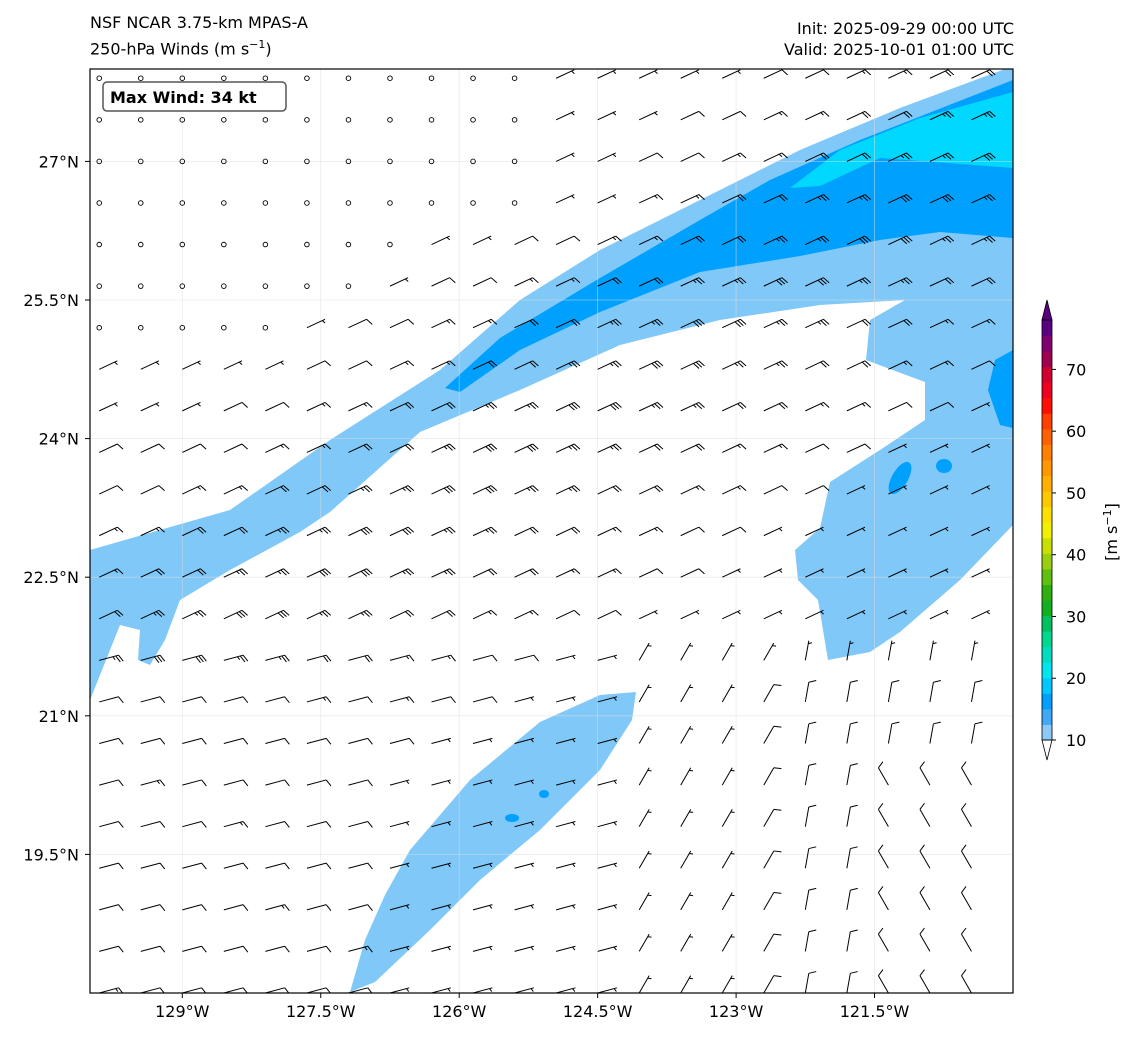 Image resolution: width=1137 pixels, height=1037 pixels. Describe the element at coordinates (1000, 389) in the screenshot. I see `east-contour-14ms` at that location.